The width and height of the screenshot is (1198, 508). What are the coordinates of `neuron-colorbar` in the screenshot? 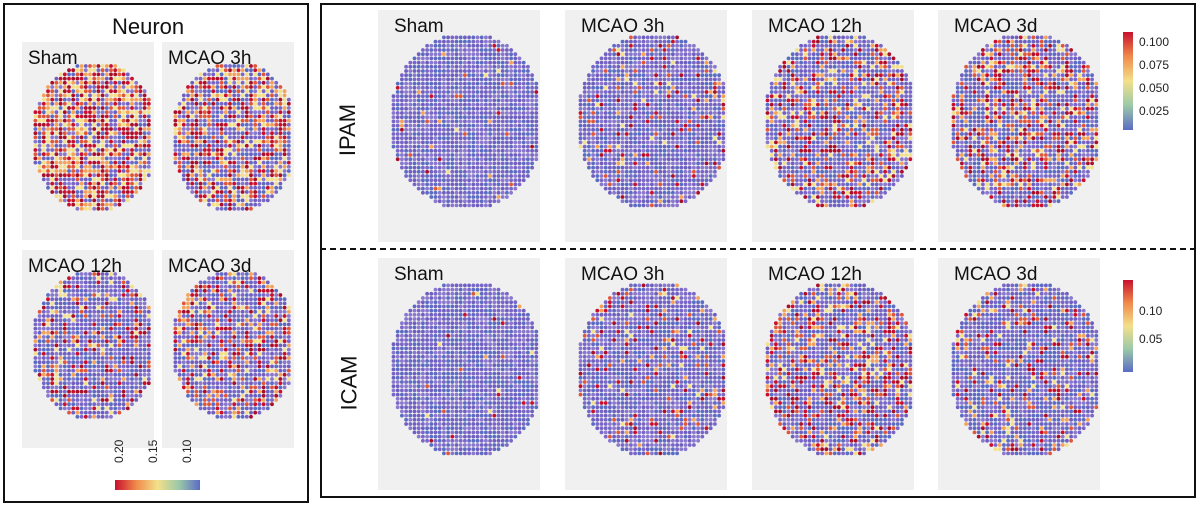 It's located at (157, 485).